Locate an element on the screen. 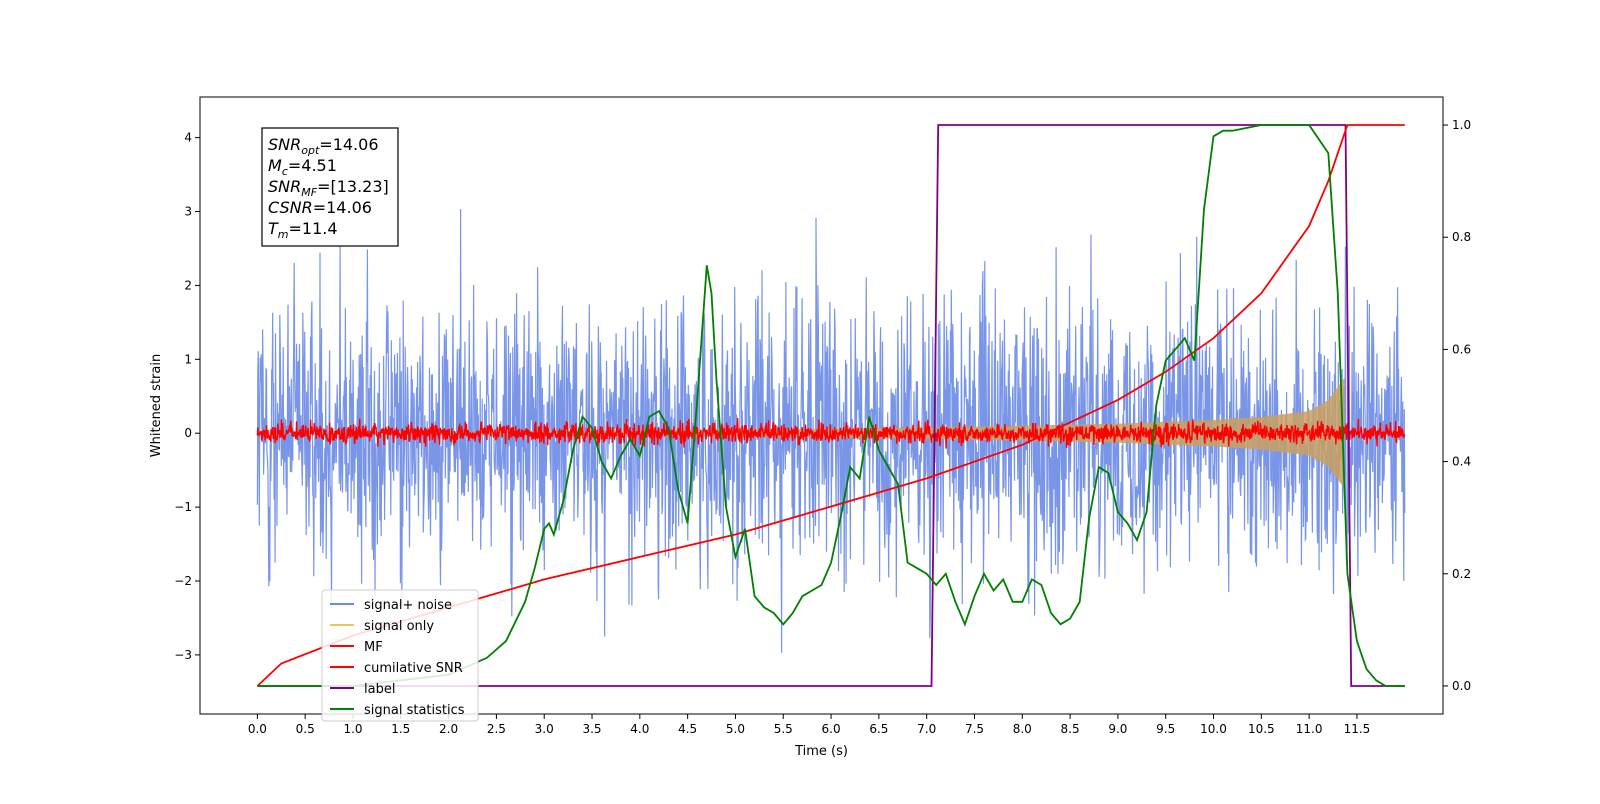  legend-label-0: signal+ noise is located at coordinates (408, 605).